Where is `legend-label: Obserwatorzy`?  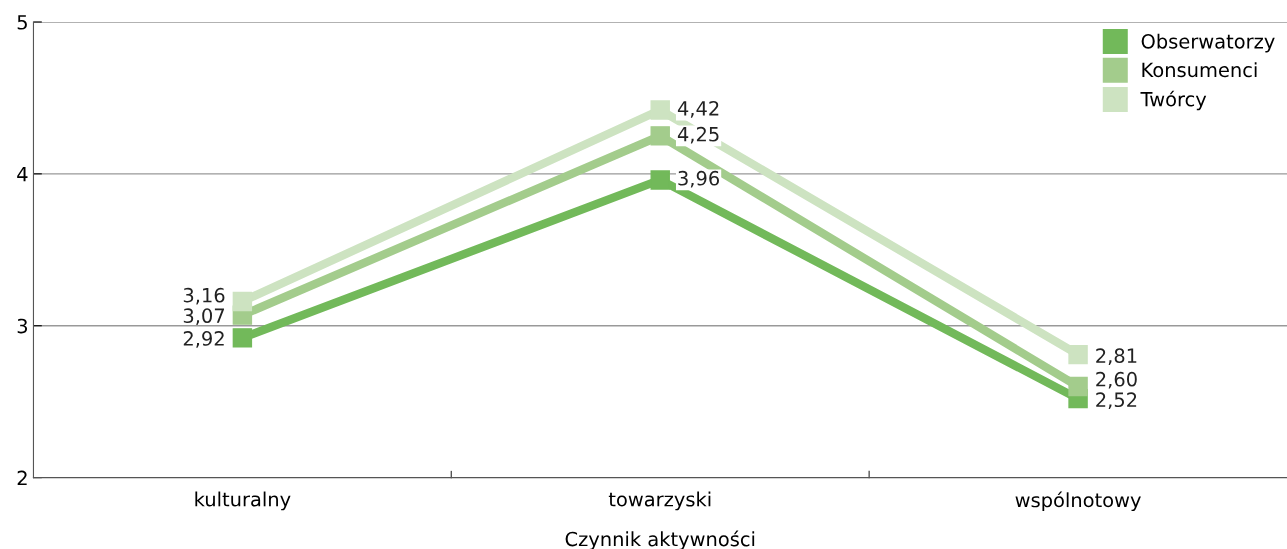
legend-label: Obserwatorzy is located at coordinates (1208, 43).